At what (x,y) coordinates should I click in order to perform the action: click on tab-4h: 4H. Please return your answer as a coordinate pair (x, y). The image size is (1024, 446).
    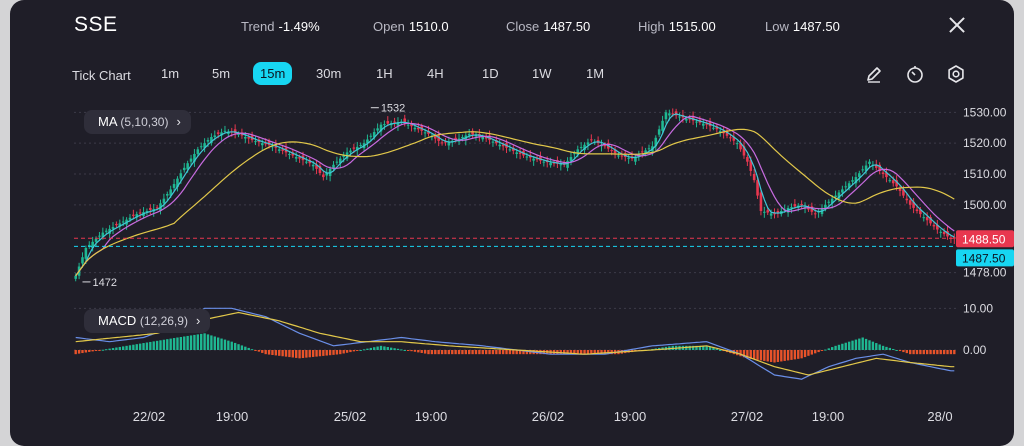
    Looking at the image, I should click on (435, 73).